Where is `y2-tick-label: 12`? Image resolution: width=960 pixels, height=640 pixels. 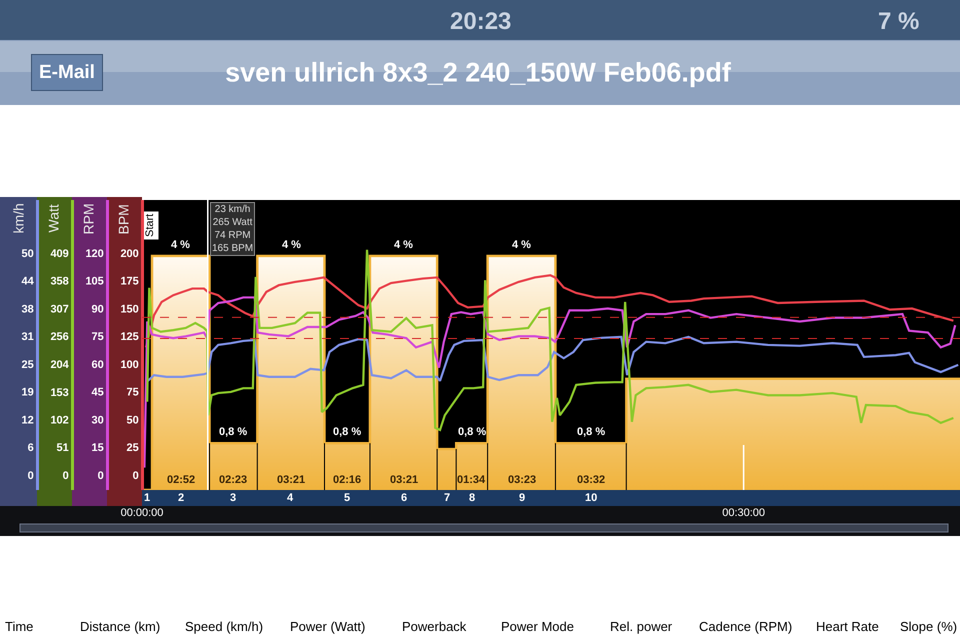 y2-tick-label: 12 is located at coordinates (28, 420).